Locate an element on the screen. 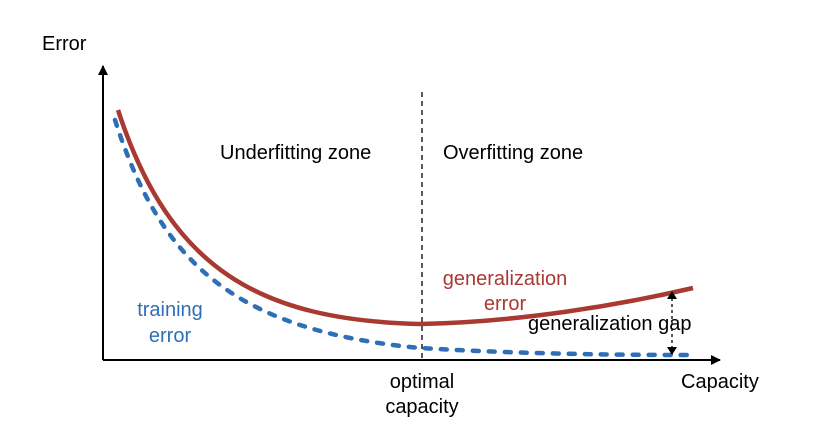 The width and height of the screenshot is (830, 447). optimal-capacity-label-1: optimal is located at coordinates (422, 382).